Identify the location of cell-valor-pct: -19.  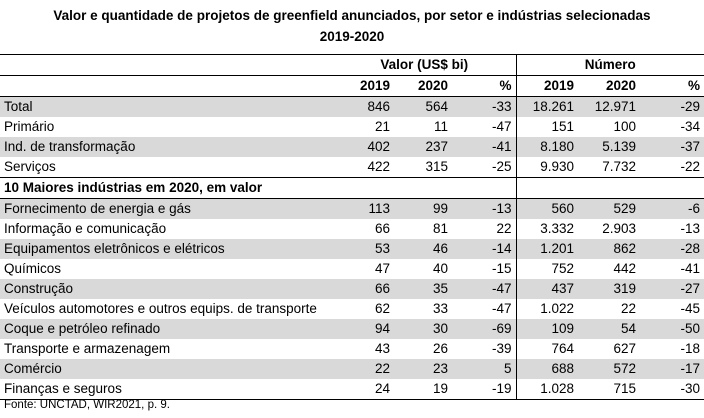
(484, 389).